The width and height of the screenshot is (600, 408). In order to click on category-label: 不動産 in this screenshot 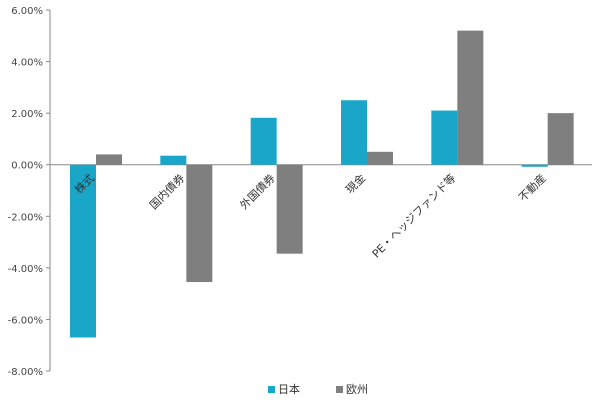, I will do `click(532, 187)`.